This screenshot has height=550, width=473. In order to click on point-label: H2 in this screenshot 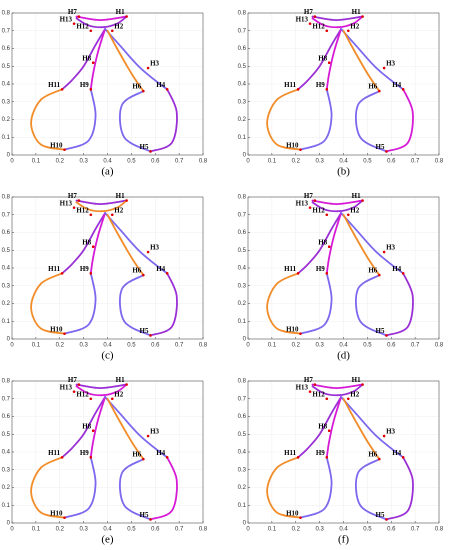, I will do `click(354, 394)`.